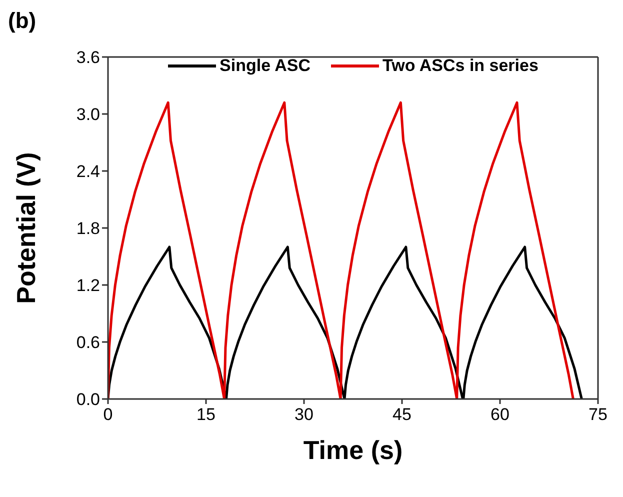 The image size is (623, 497). I want to click on chart-title: (b), so click(22, 21).